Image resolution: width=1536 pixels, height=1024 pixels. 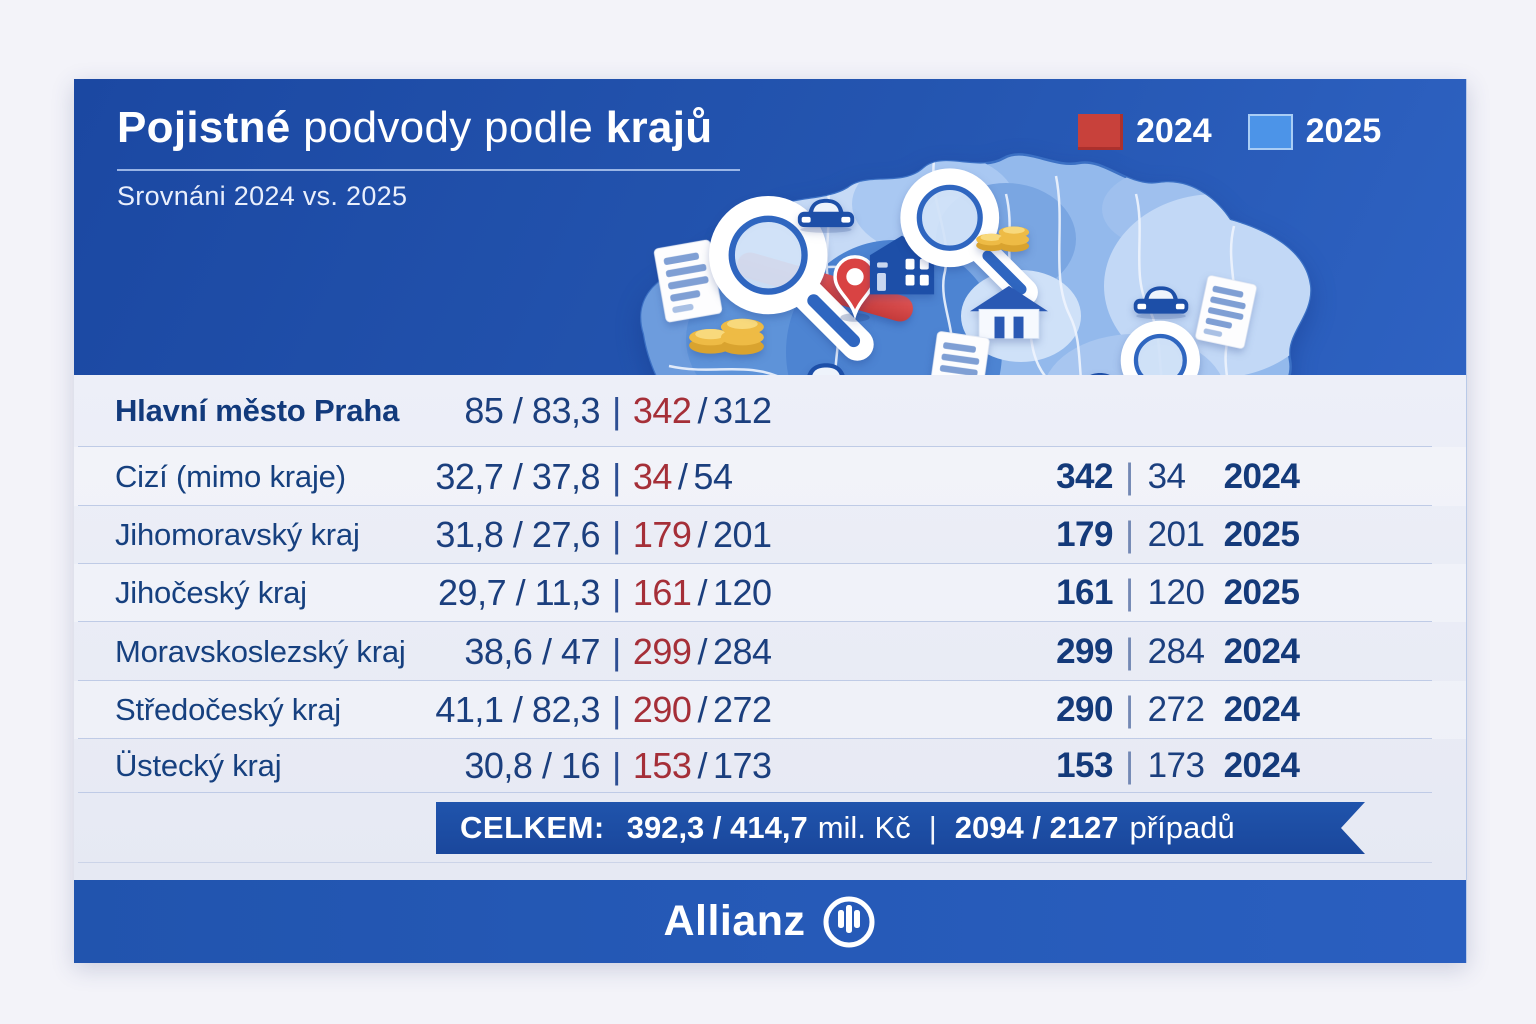 I want to click on legend-label-2024: 2024, so click(x=1174, y=131).